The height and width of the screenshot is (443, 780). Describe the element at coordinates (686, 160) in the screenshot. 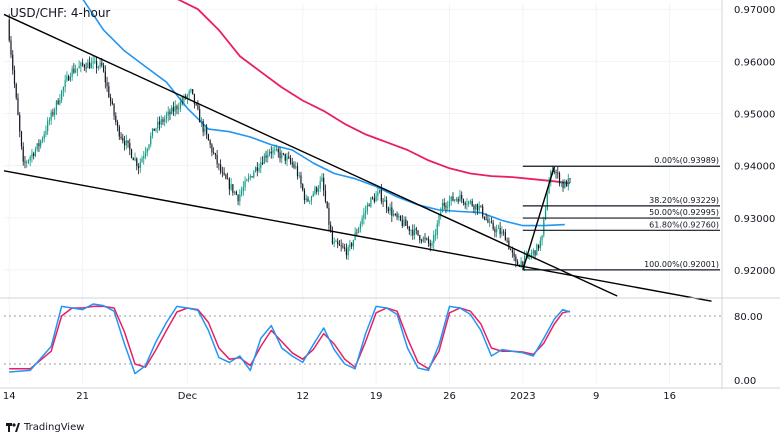

I see `fib-level-label: 0.00%(0.93989)` at that location.